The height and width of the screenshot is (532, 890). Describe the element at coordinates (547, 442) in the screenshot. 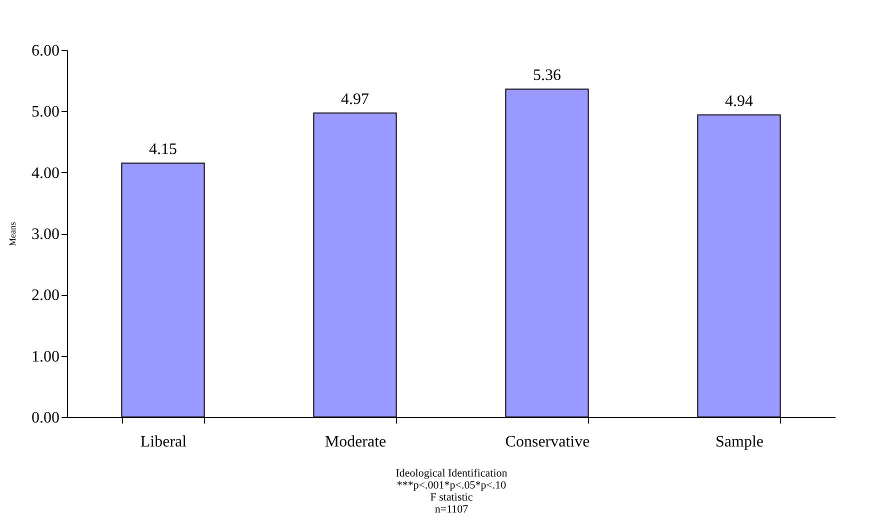

I see `x-tick-label: Conservative` at that location.